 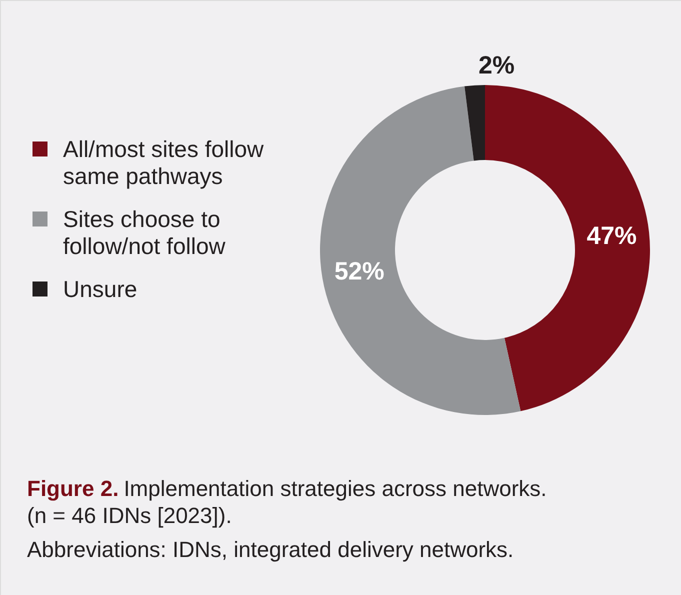 I want to click on data-label: 47%, so click(x=611, y=236).